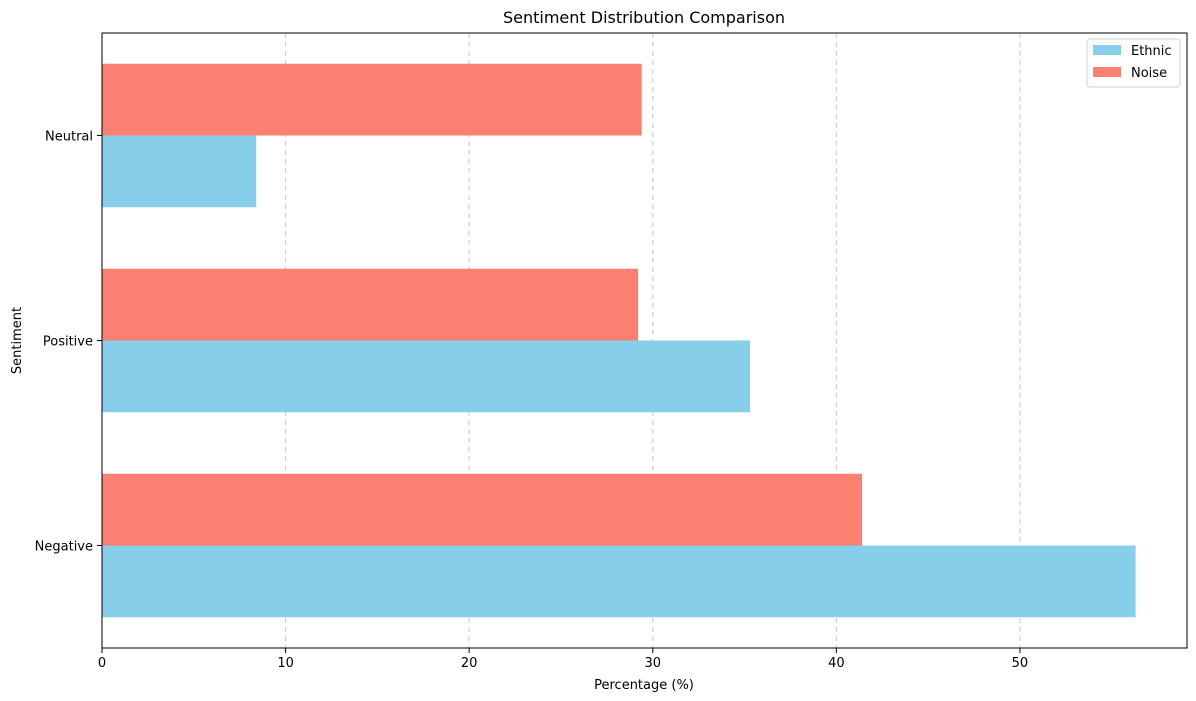 The width and height of the screenshot is (1196, 701). Describe the element at coordinates (1133, 63) in the screenshot. I see `legend: Ethnic Noise` at that location.